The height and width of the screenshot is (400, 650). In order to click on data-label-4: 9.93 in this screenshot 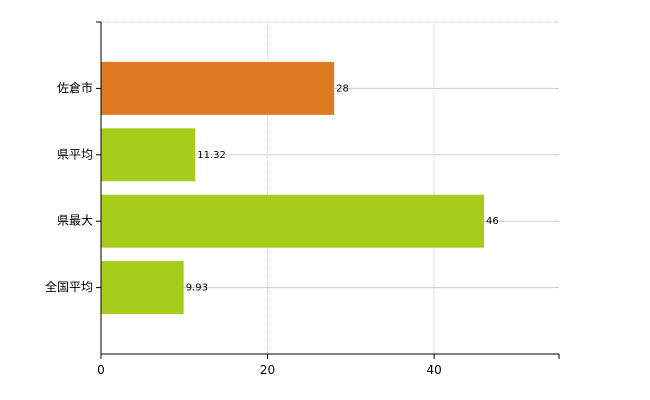, I will do `click(197, 288)`.